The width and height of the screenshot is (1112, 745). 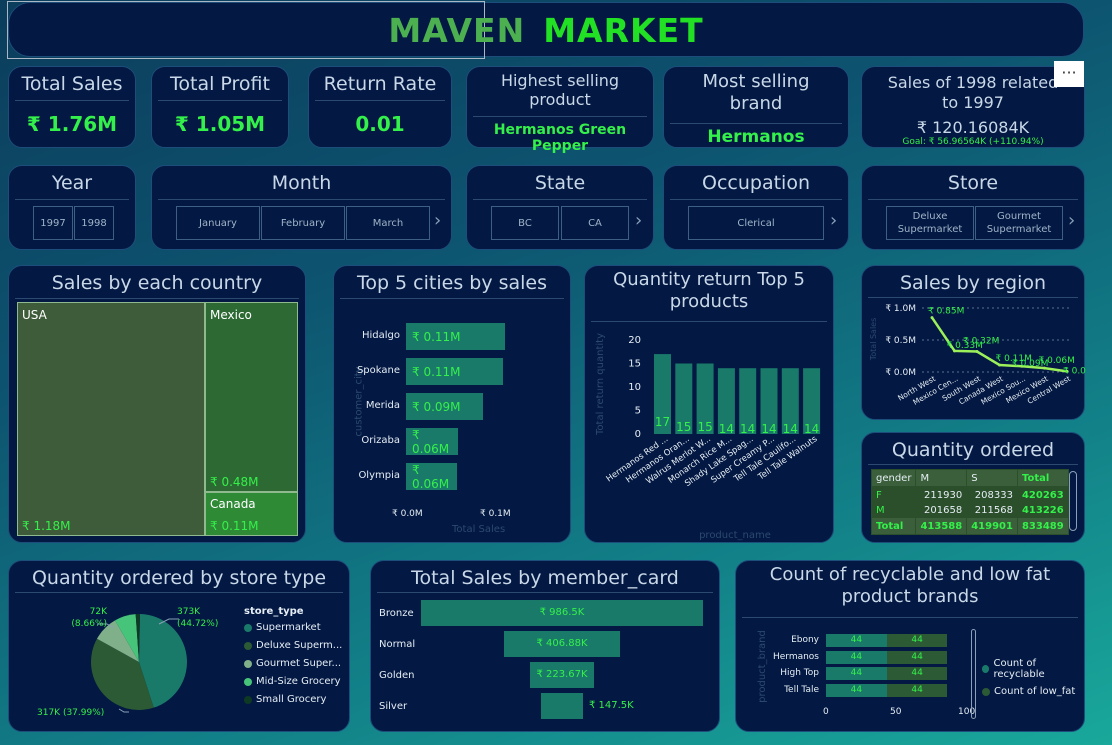 What do you see at coordinates (941, 495) in the screenshot?
I see `matrix-cell: 211930` at bounding box center [941, 495].